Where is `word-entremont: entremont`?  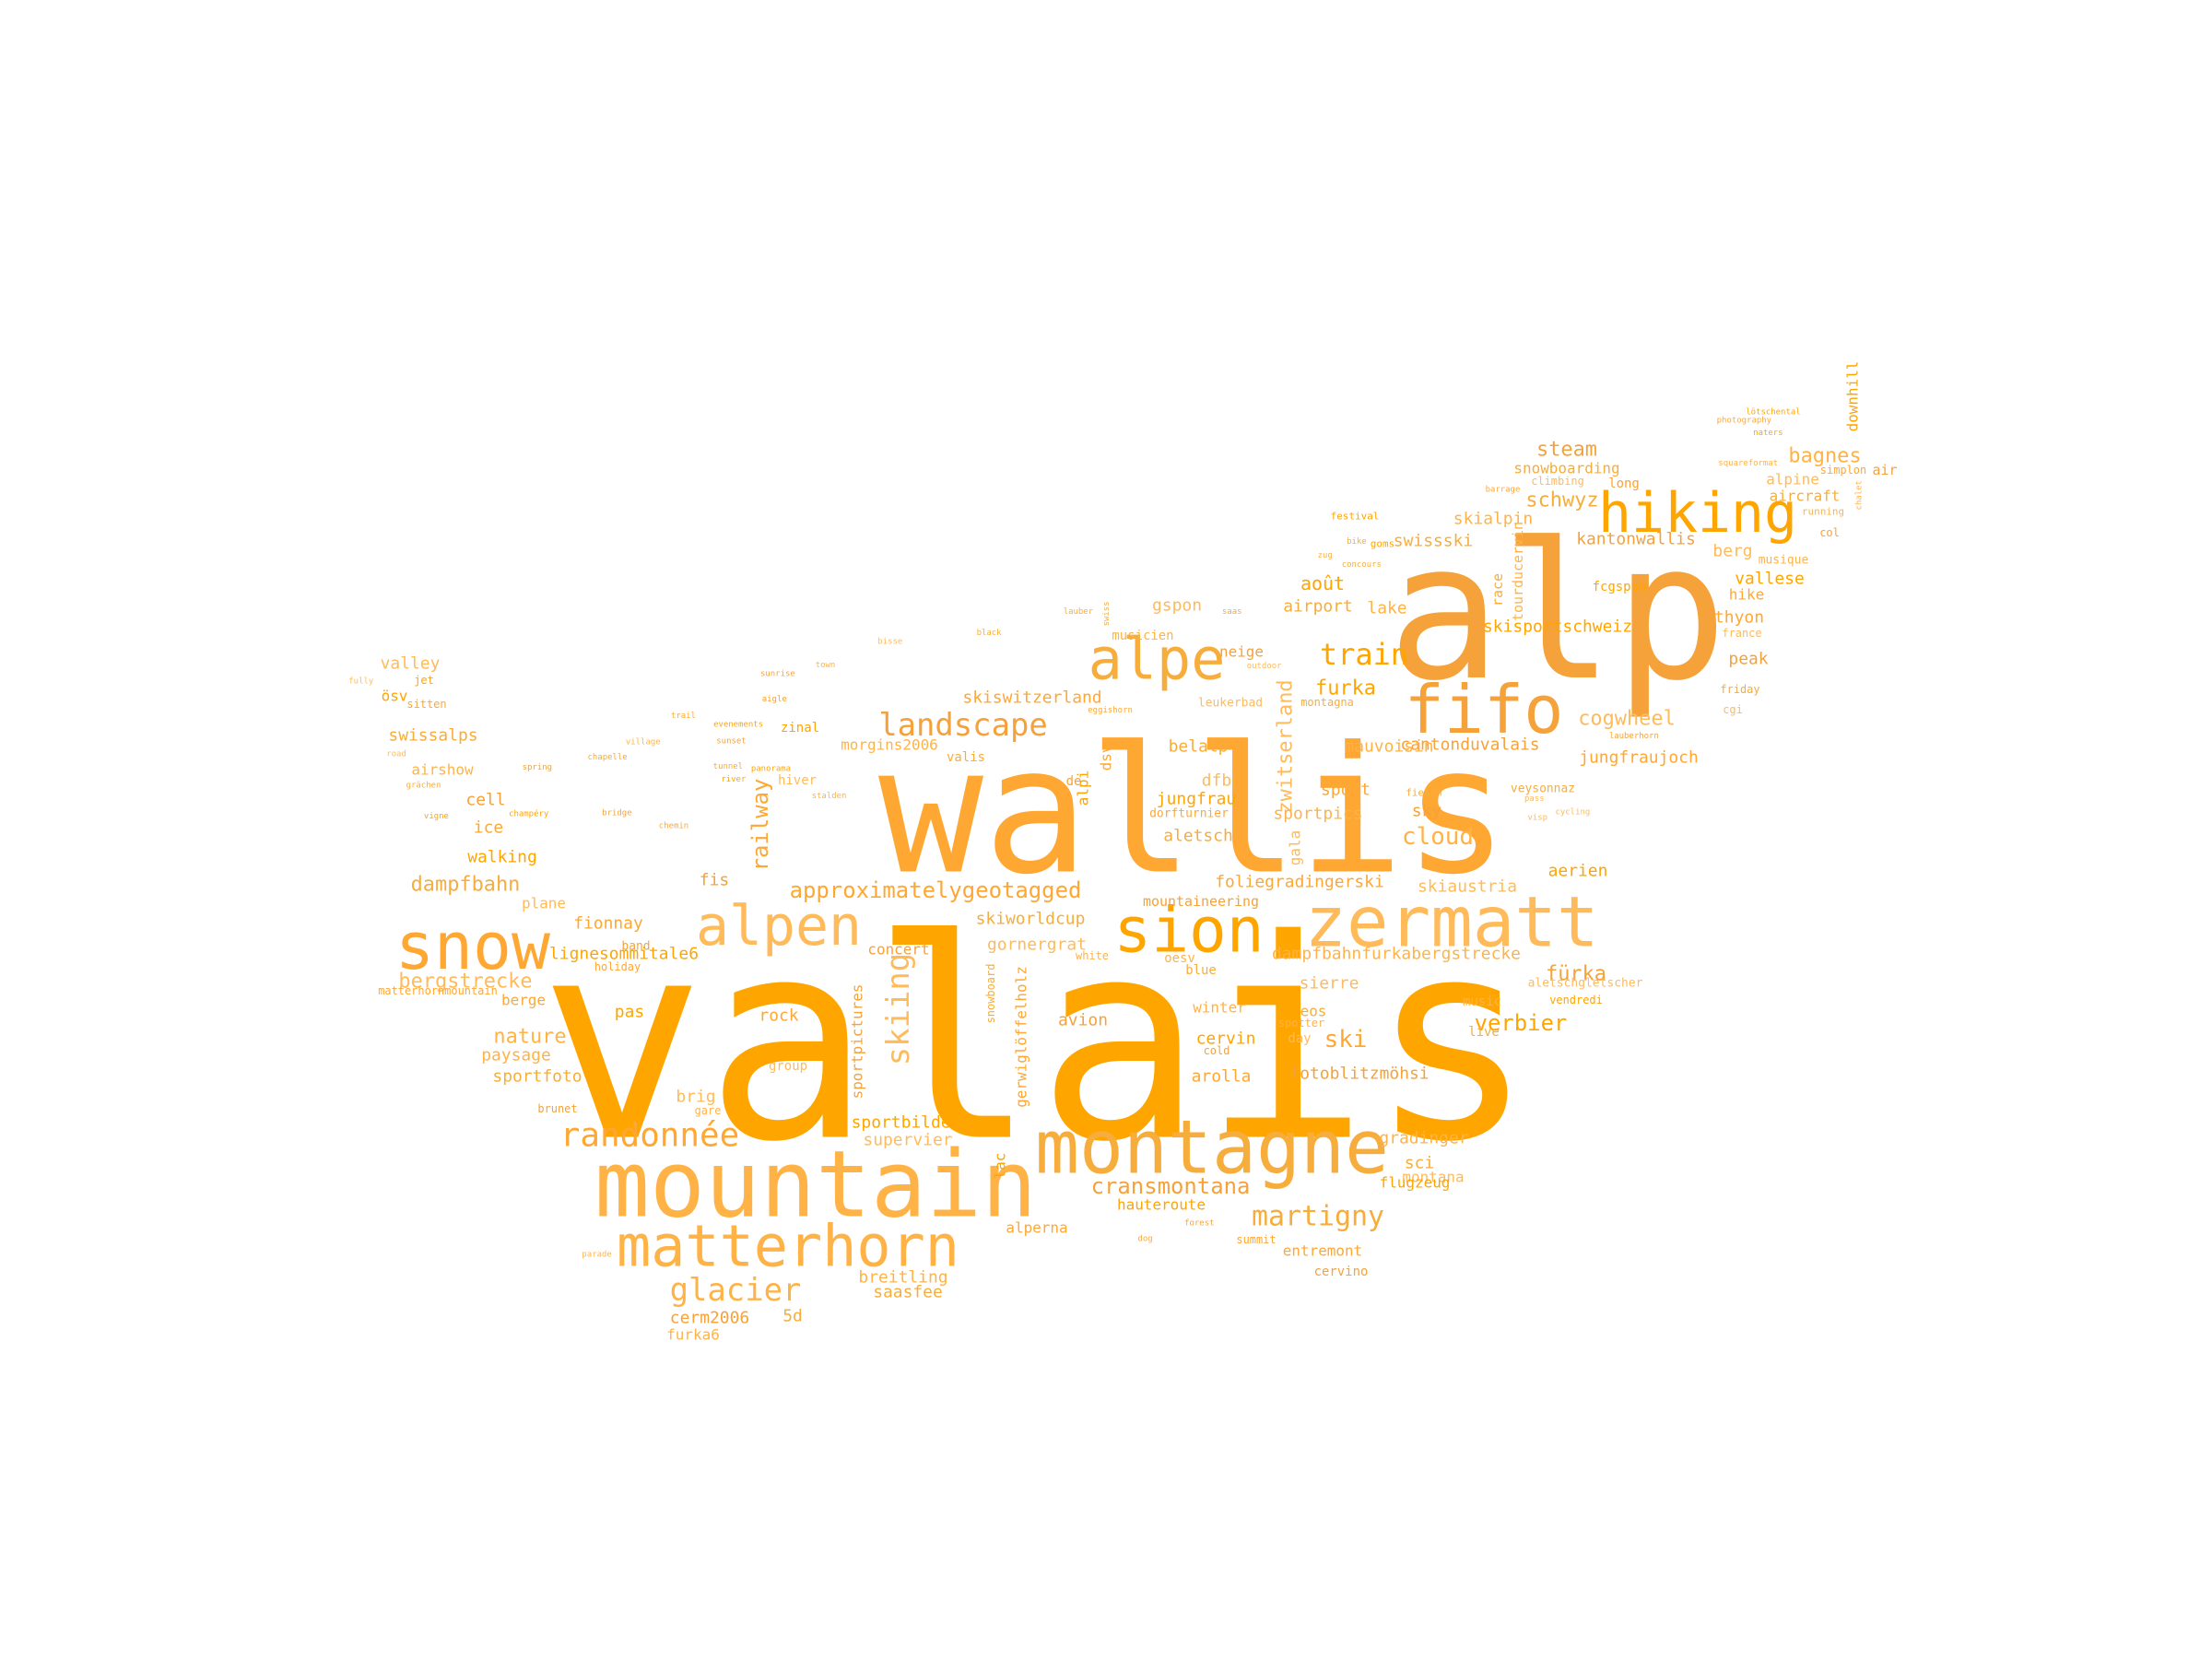 word-entremont: entremont is located at coordinates (1322, 1251).